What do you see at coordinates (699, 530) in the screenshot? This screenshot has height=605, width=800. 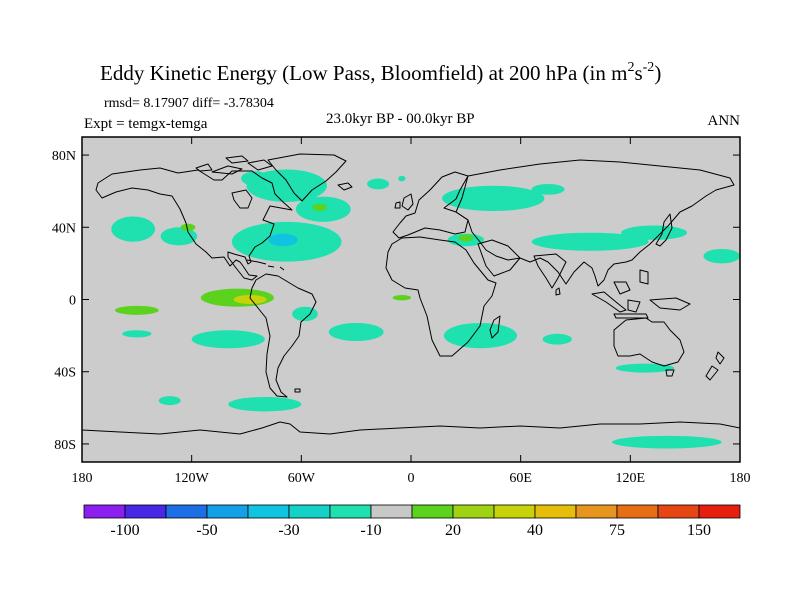 I see `colorbar-label: 150` at bounding box center [699, 530].